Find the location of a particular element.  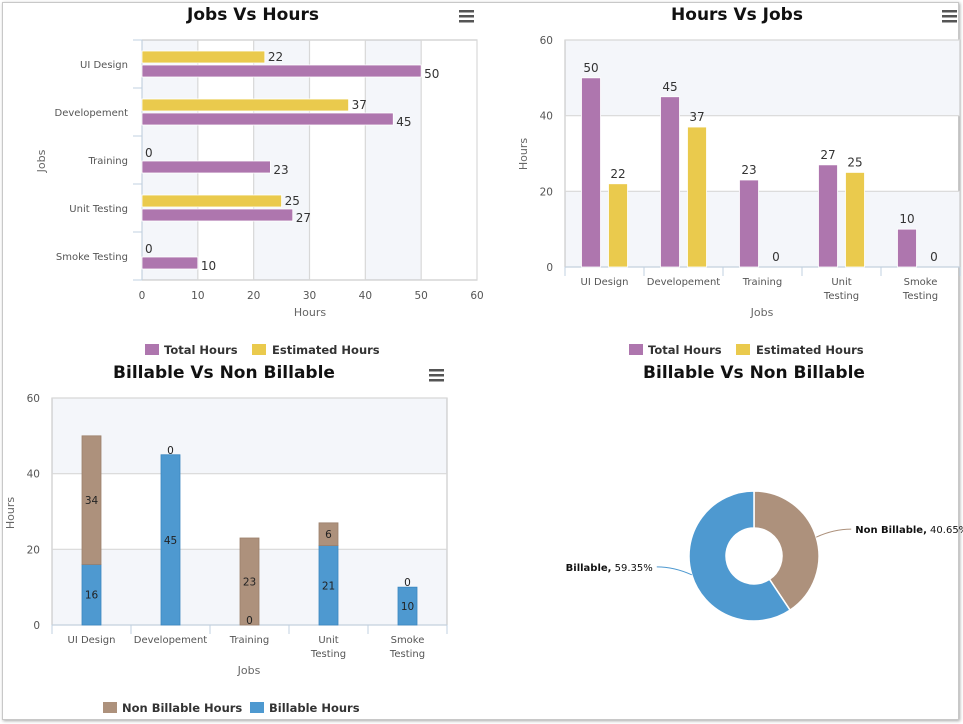

data-label-billable: 10 is located at coordinates (407, 607).